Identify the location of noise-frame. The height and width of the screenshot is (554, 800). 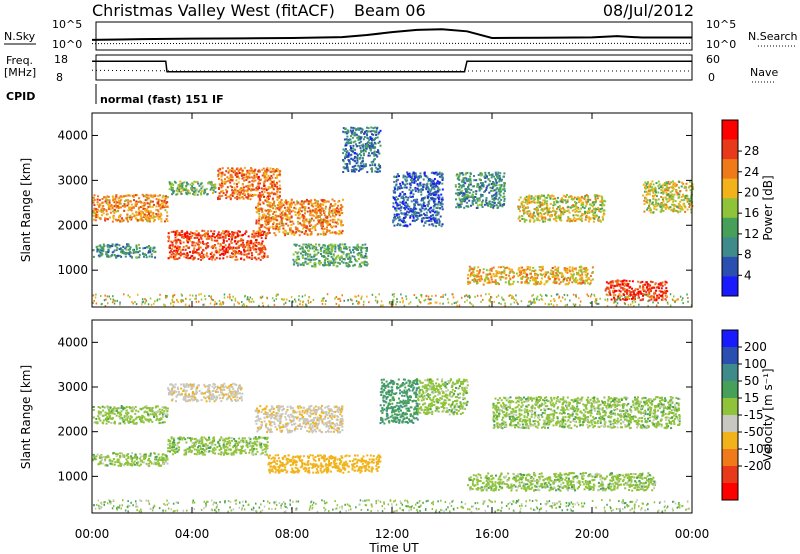
(394, 36).